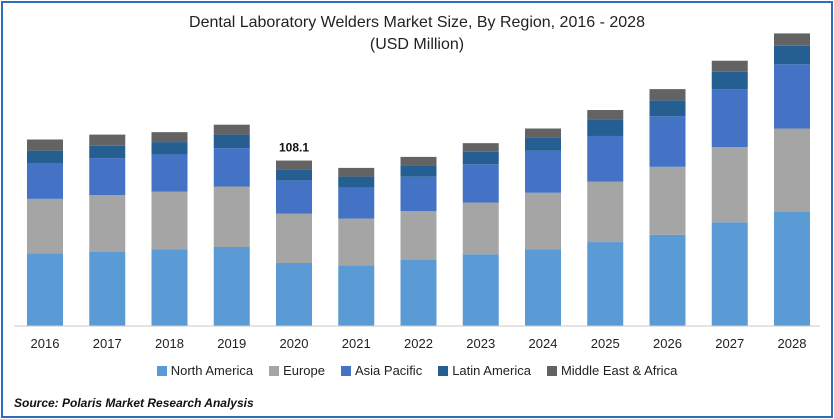 The width and height of the screenshot is (834, 419). Describe the element at coordinates (605, 343) in the screenshot. I see `x-tick-label: 2025` at that location.